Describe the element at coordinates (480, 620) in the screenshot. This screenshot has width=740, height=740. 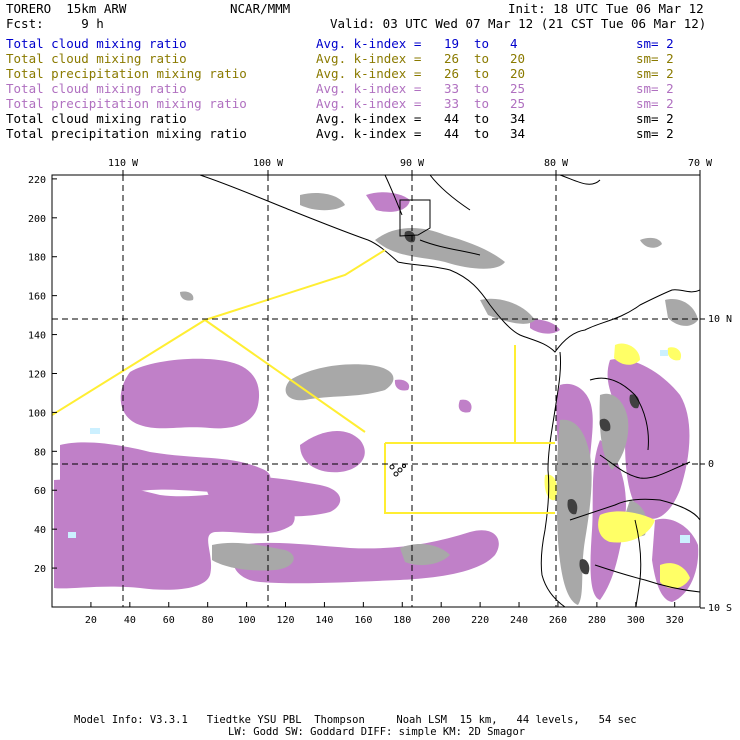
I see `x-tick: 220` at that location.